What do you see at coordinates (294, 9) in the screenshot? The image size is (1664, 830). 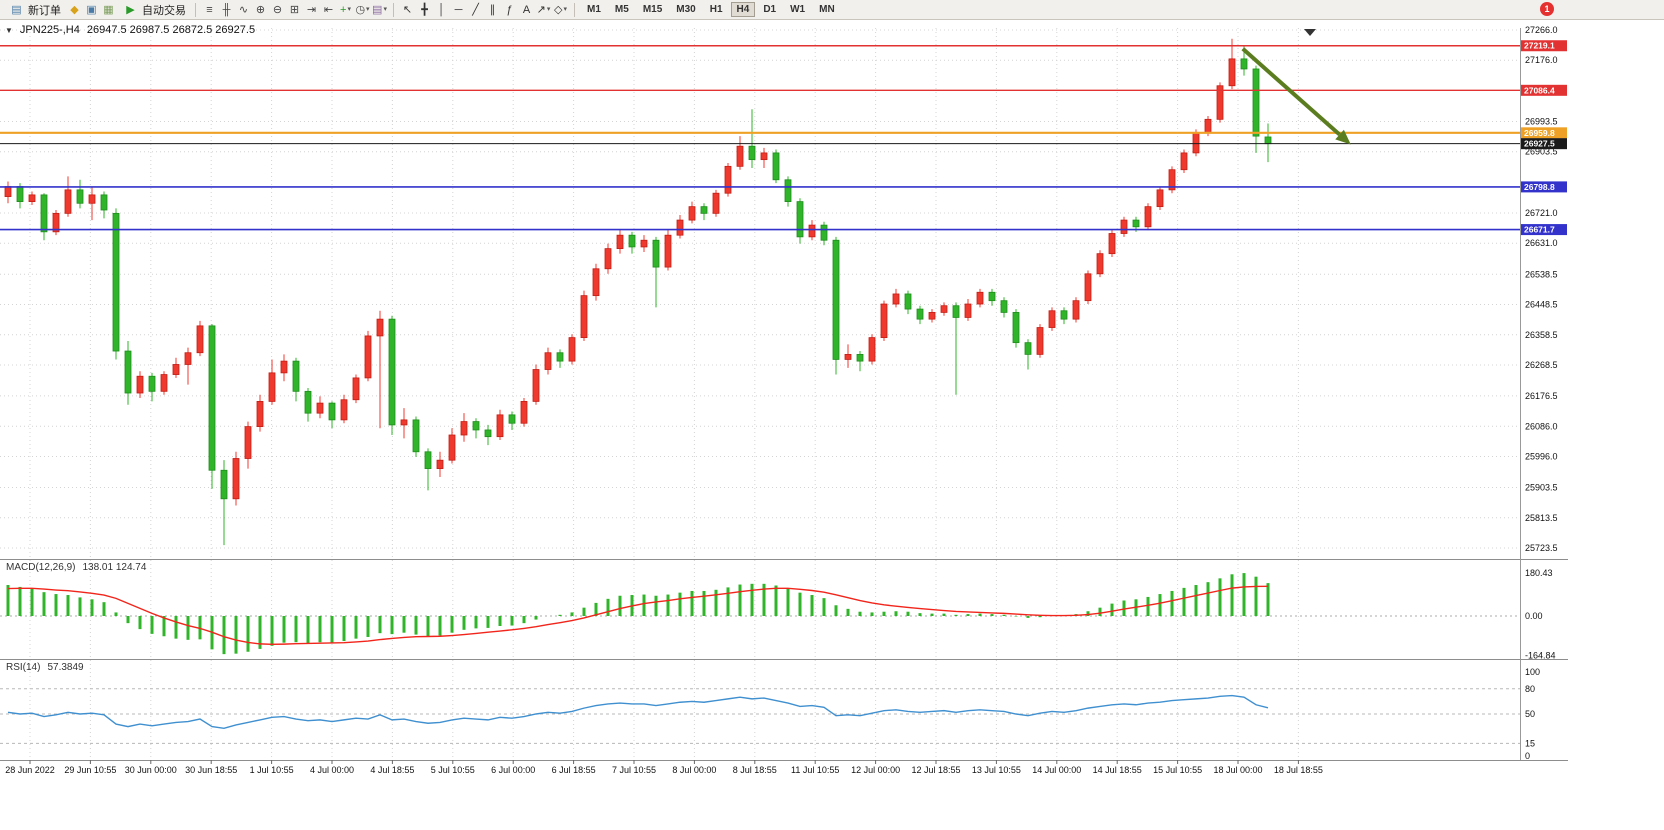 I see `tile-windows-icon: ⊞` at bounding box center [294, 9].